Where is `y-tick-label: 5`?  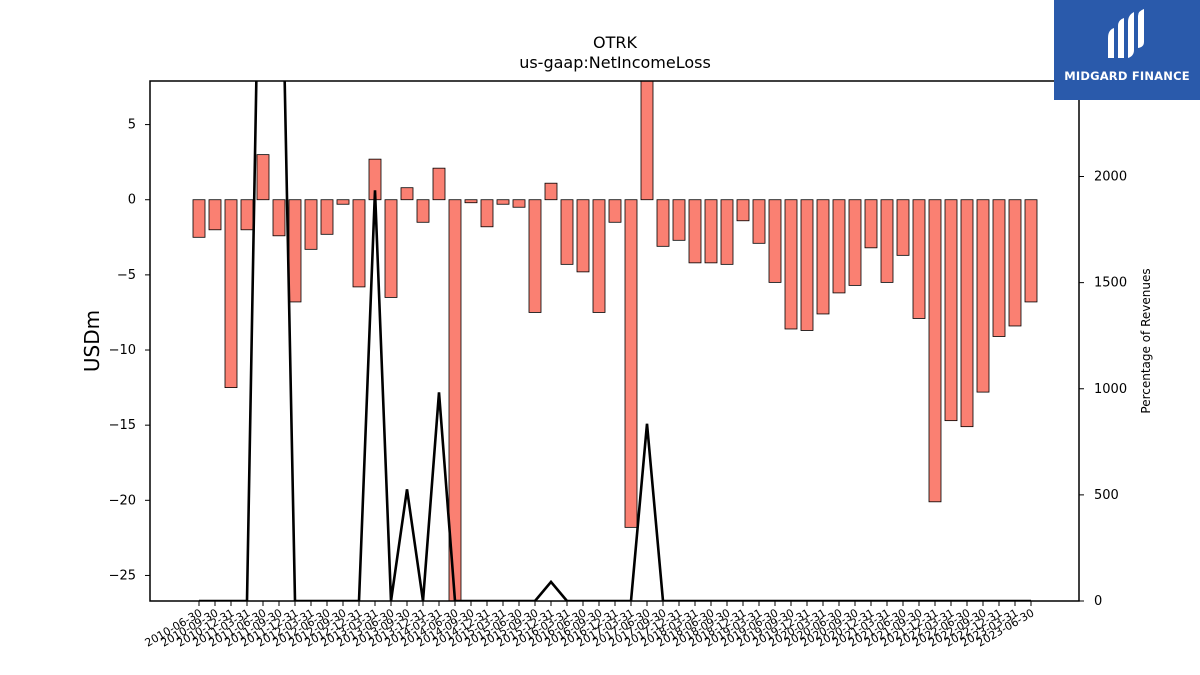 y-tick-label: 5 is located at coordinates (132, 125).